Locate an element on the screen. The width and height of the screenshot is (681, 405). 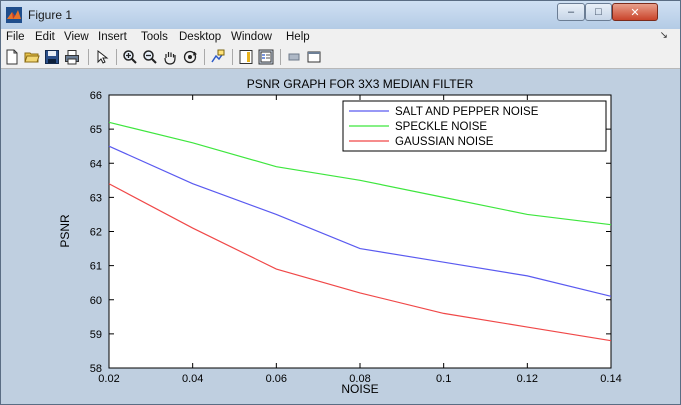
legend-icon is located at coordinates (266, 57).